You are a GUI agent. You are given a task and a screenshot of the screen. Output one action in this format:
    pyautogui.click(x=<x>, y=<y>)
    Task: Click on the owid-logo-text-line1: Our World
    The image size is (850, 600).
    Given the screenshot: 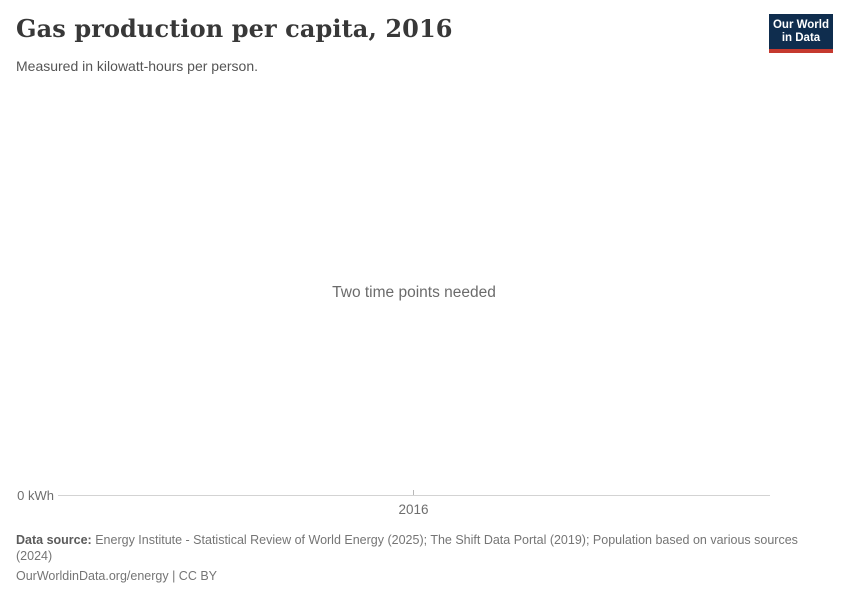 What is the action you would take?
    pyautogui.click(x=800, y=24)
    